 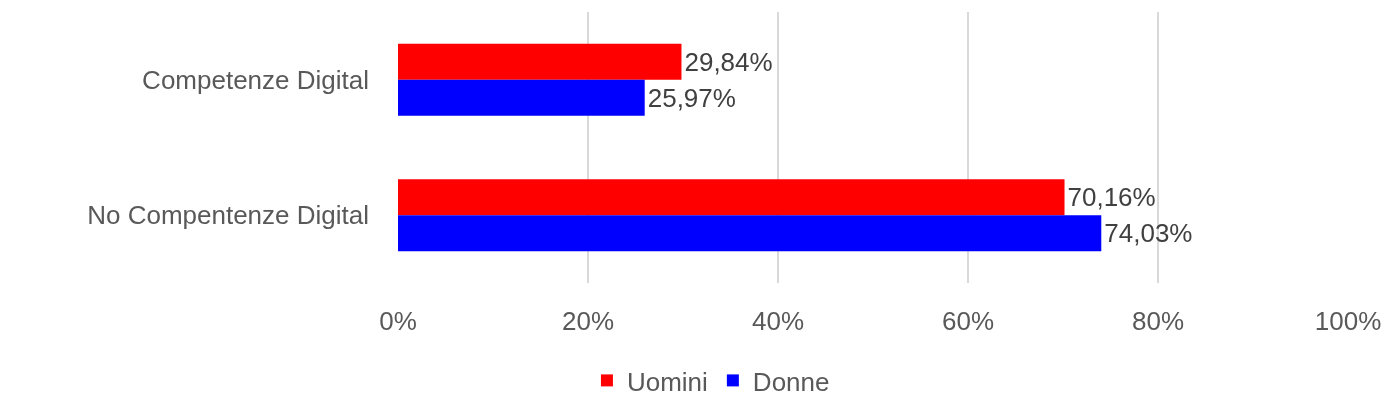 What do you see at coordinates (728, 61) in the screenshot?
I see `data-label: 29,84%` at bounding box center [728, 61].